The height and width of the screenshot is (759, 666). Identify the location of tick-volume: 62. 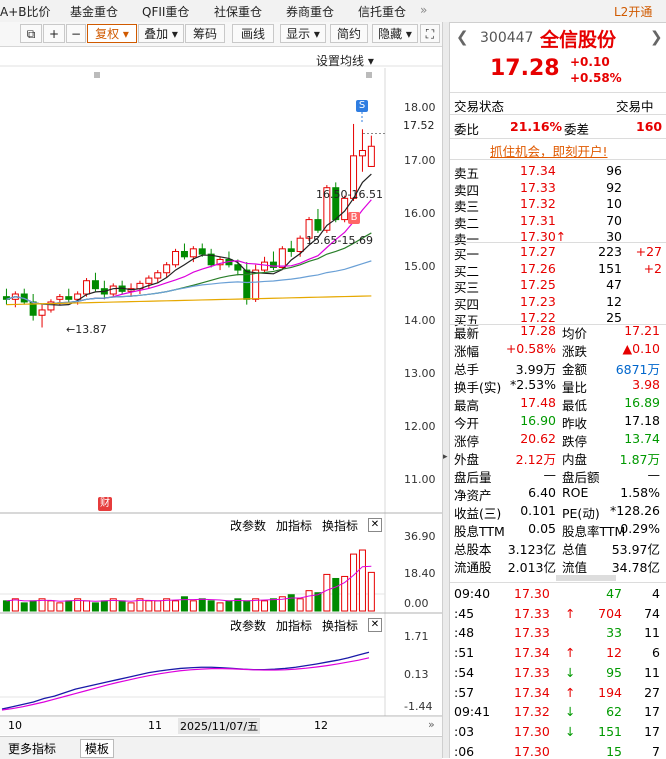
(614, 712).